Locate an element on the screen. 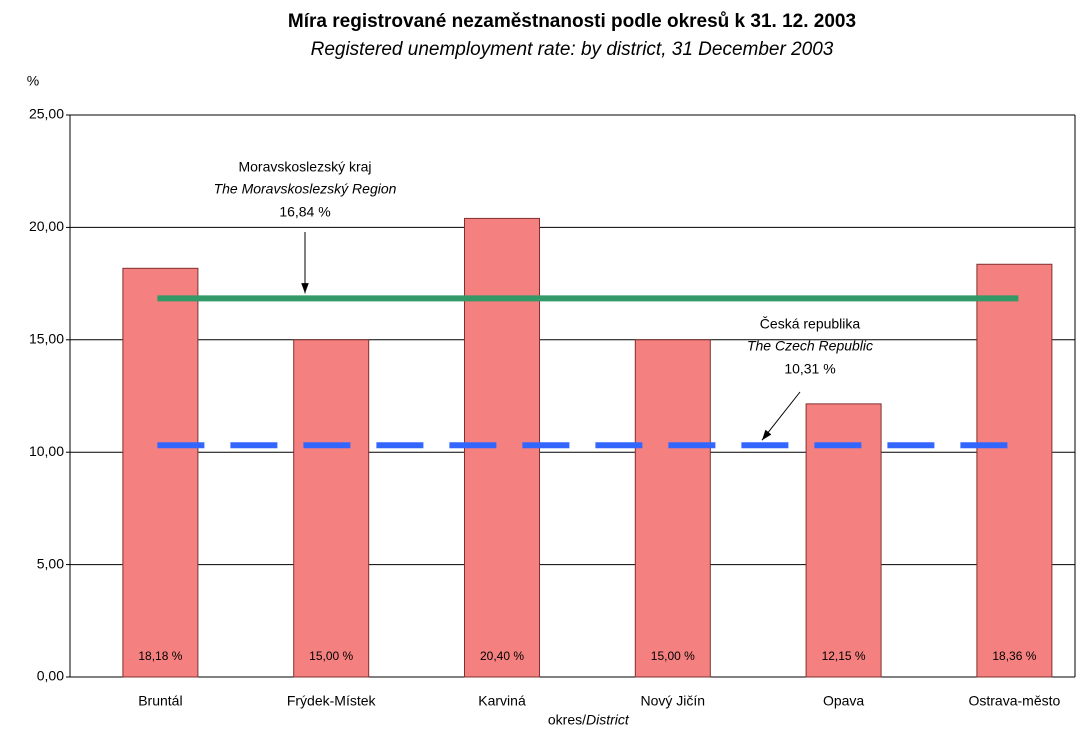 The image size is (1090, 735). value-label: 18,18 % is located at coordinates (160, 656).